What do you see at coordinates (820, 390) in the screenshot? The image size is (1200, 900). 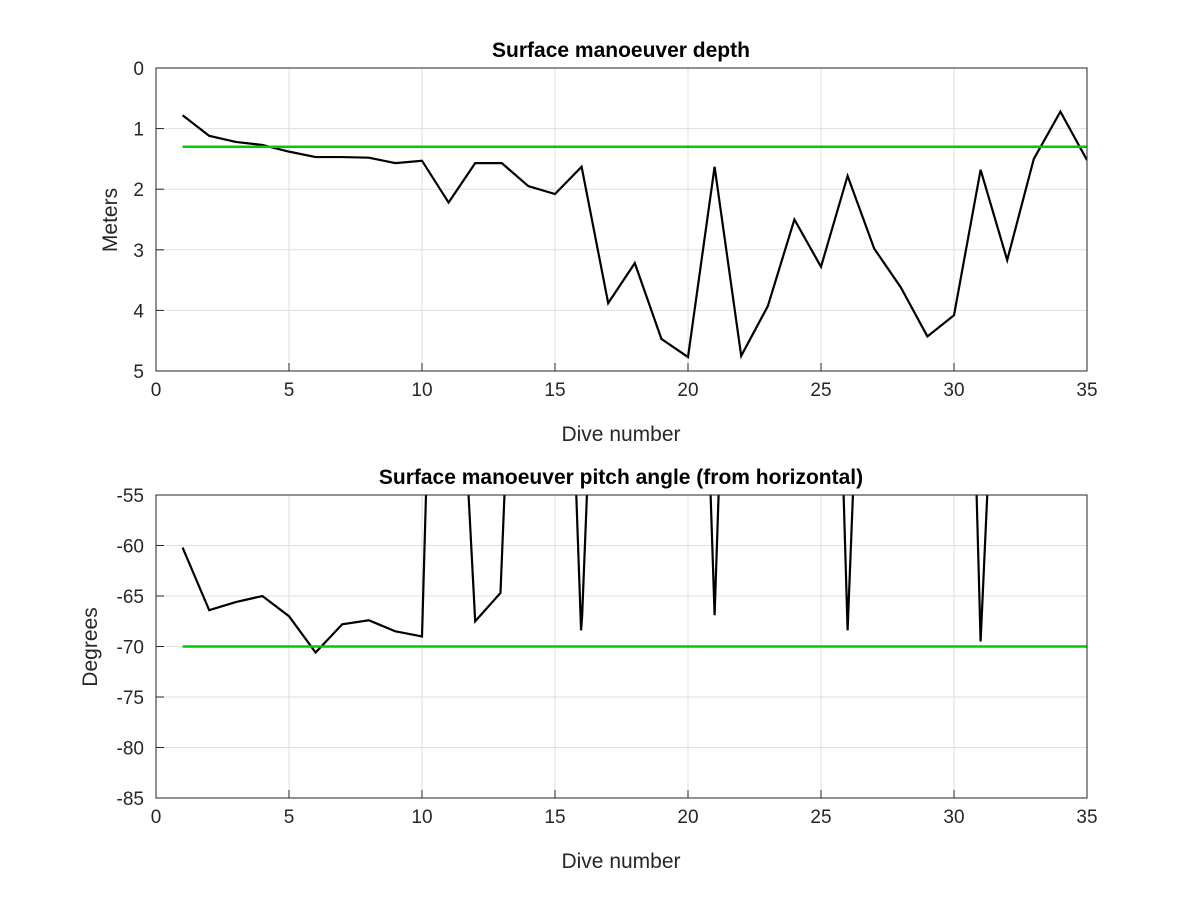 I see `depth-x-tick-label: 25` at bounding box center [820, 390].